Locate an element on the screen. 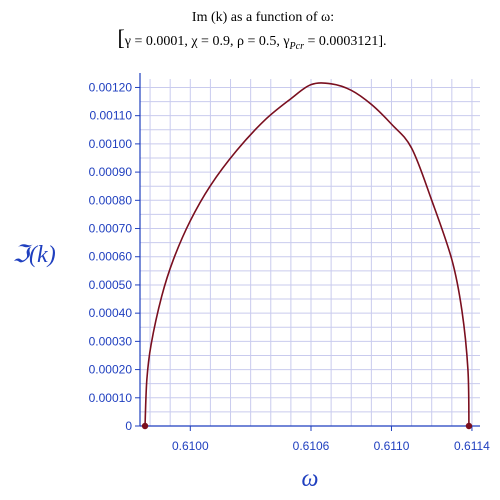  y-tick-label: 0.00080 is located at coordinates (111, 200).